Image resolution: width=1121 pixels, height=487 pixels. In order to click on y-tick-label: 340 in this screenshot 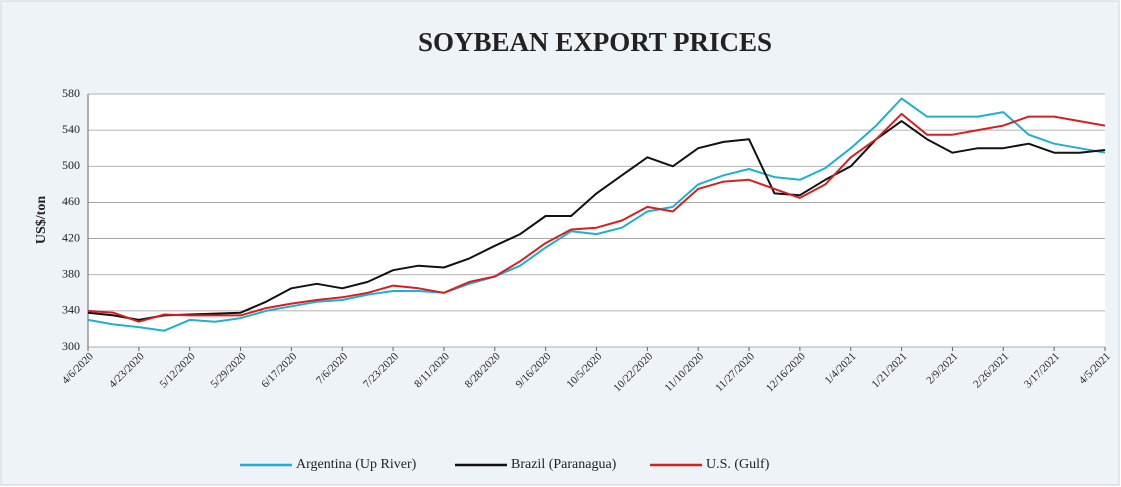, I will do `click(71, 310)`.